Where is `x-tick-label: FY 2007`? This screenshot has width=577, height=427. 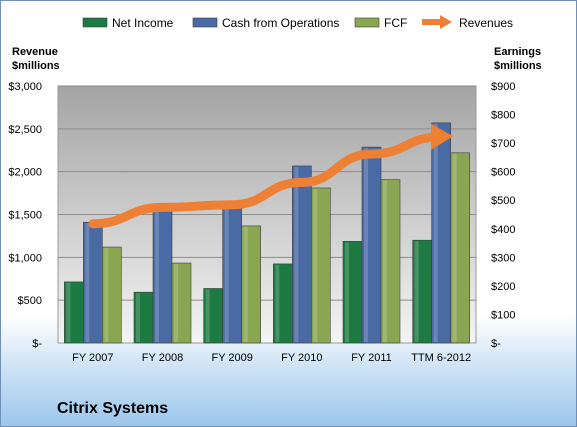
x-tick-label: FY 2007 is located at coordinates (92, 358).